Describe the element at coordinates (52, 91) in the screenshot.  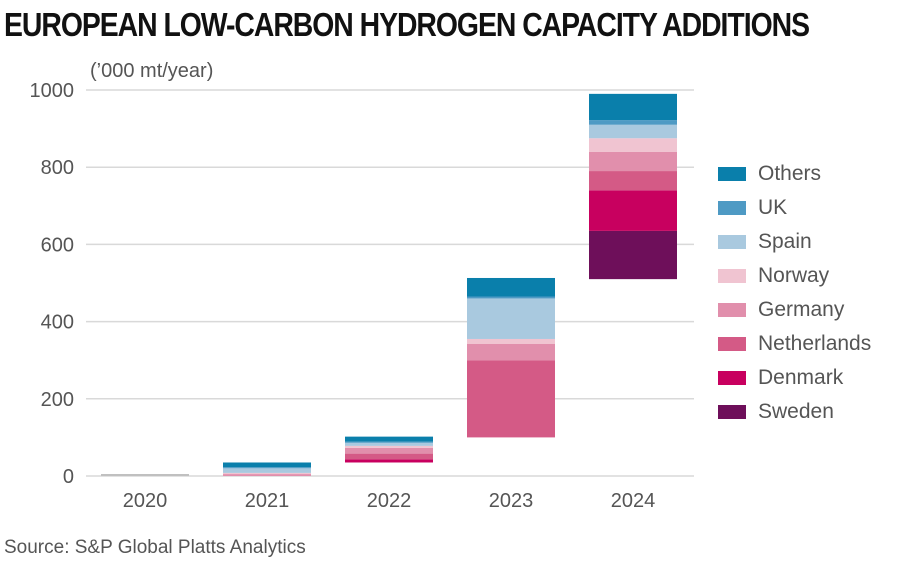
I see `y-tick-label: 1000` at that location.